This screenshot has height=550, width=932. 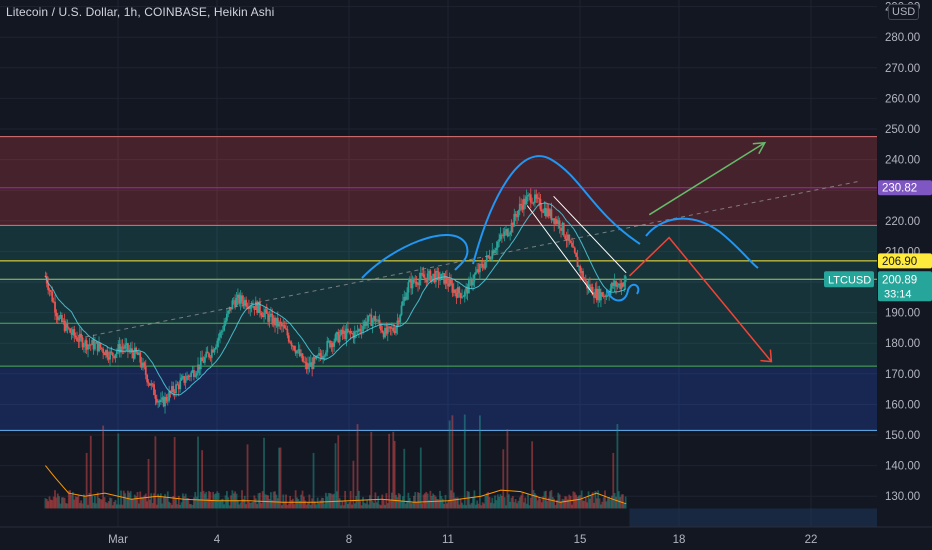 What do you see at coordinates (466, 538) in the screenshot?
I see `time-axis: Mar 4 8 11 15 18 22` at bounding box center [466, 538].